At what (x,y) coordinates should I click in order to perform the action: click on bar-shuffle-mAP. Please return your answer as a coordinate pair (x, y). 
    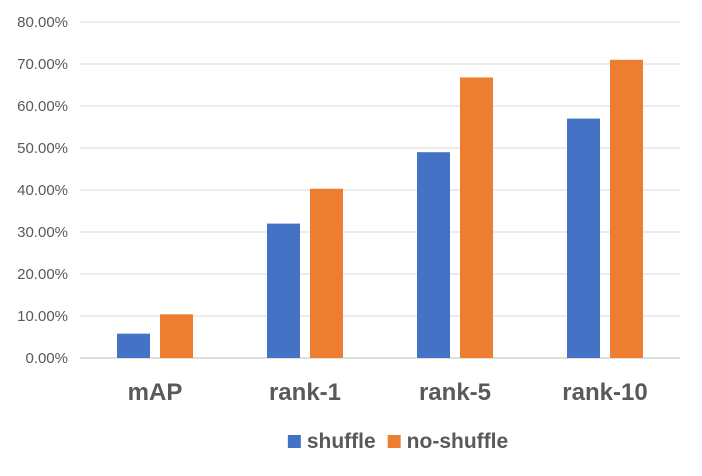
    Looking at the image, I should click on (133, 345).